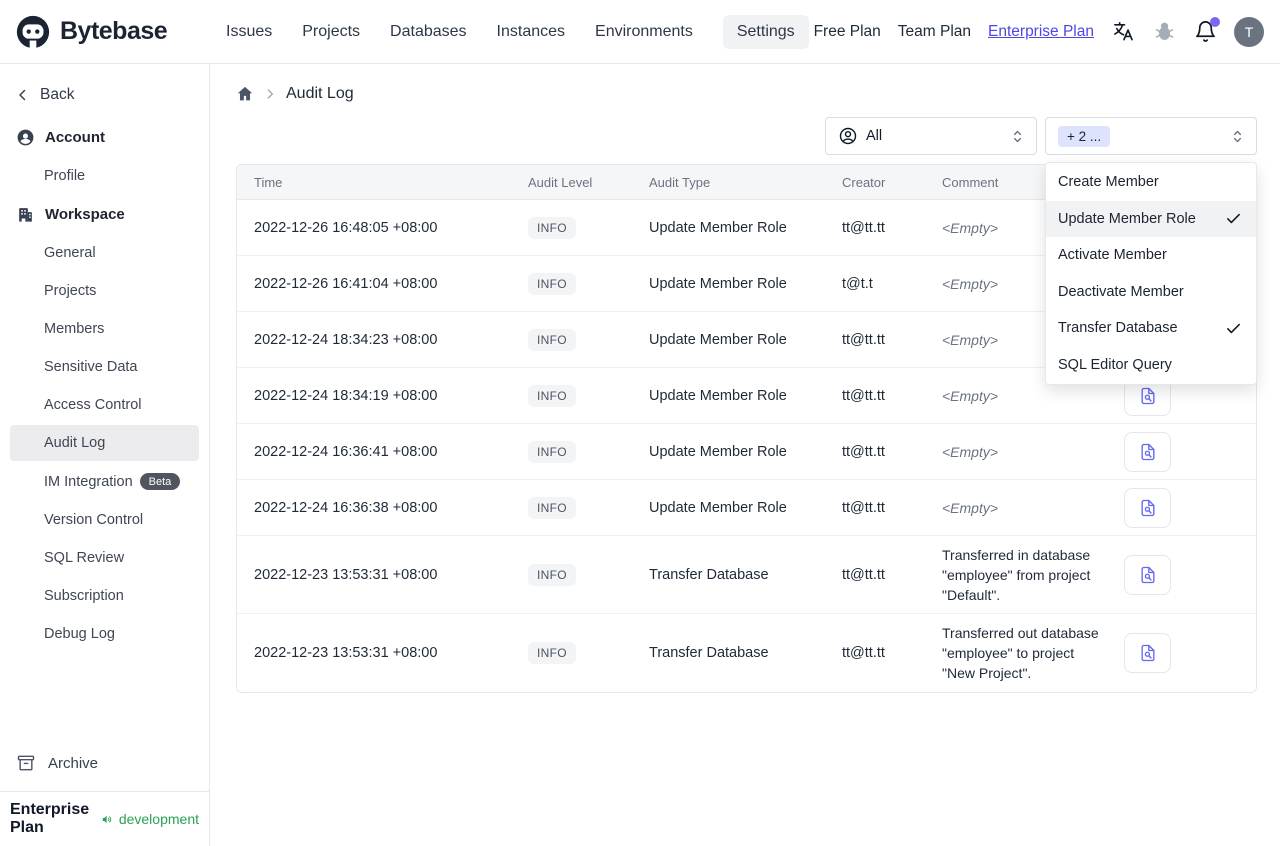 Image resolution: width=1280 pixels, height=846 pixels. What do you see at coordinates (1151, 328) in the screenshot?
I see `menu-item-transfer-database: Transfer Database` at bounding box center [1151, 328].